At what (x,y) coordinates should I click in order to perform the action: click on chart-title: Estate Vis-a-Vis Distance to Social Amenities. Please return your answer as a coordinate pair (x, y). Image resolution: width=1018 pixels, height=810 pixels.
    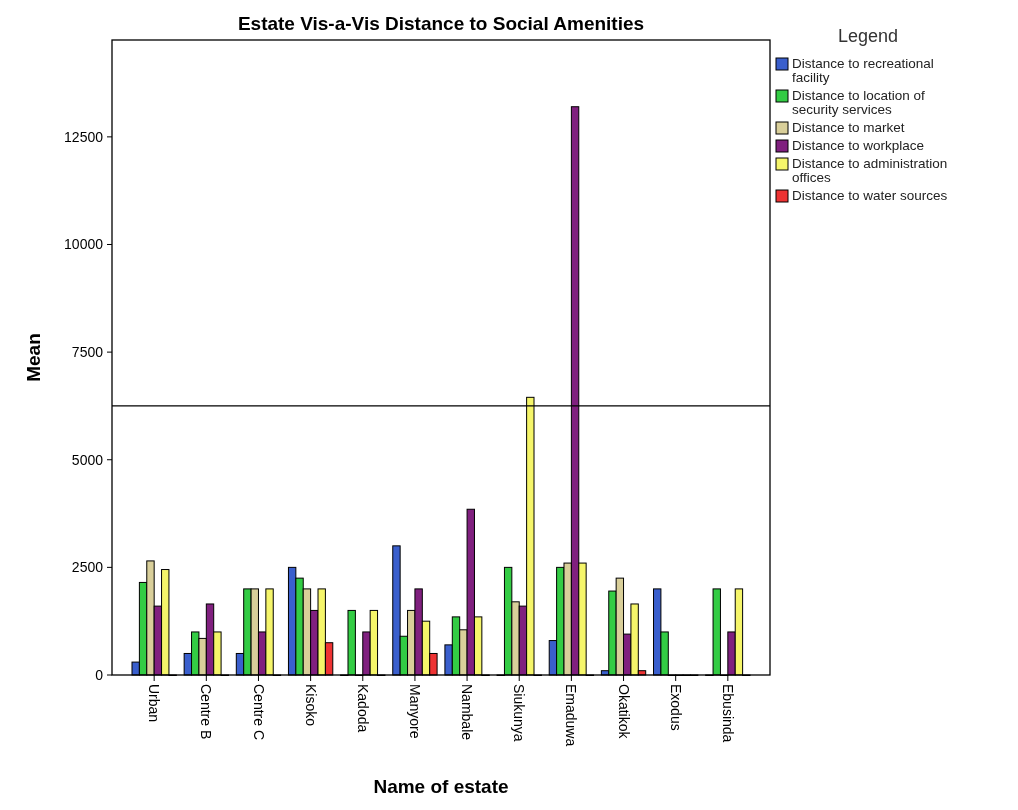
    Looking at the image, I should click on (441, 23).